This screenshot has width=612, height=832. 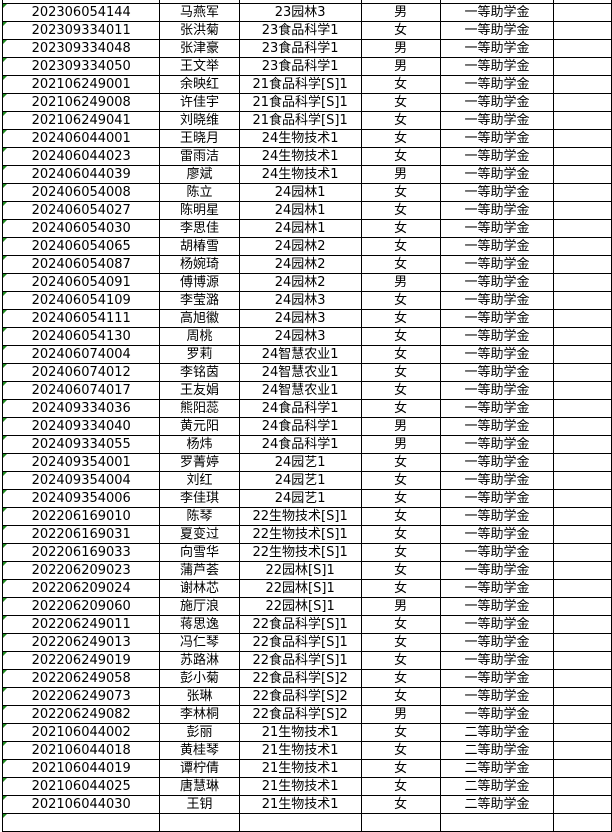 I want to click on name-cell: 蒋思逸, so click(x=199, y=624).